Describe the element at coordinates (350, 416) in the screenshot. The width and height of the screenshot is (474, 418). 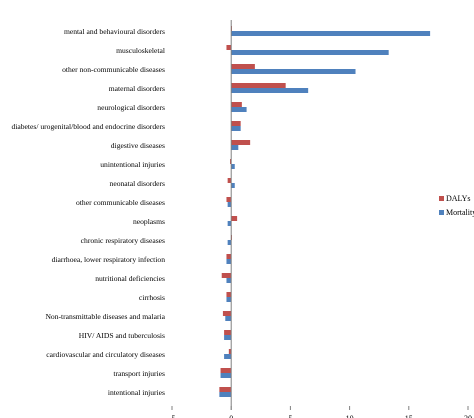
I see `x-tick-label: 10` at that location.